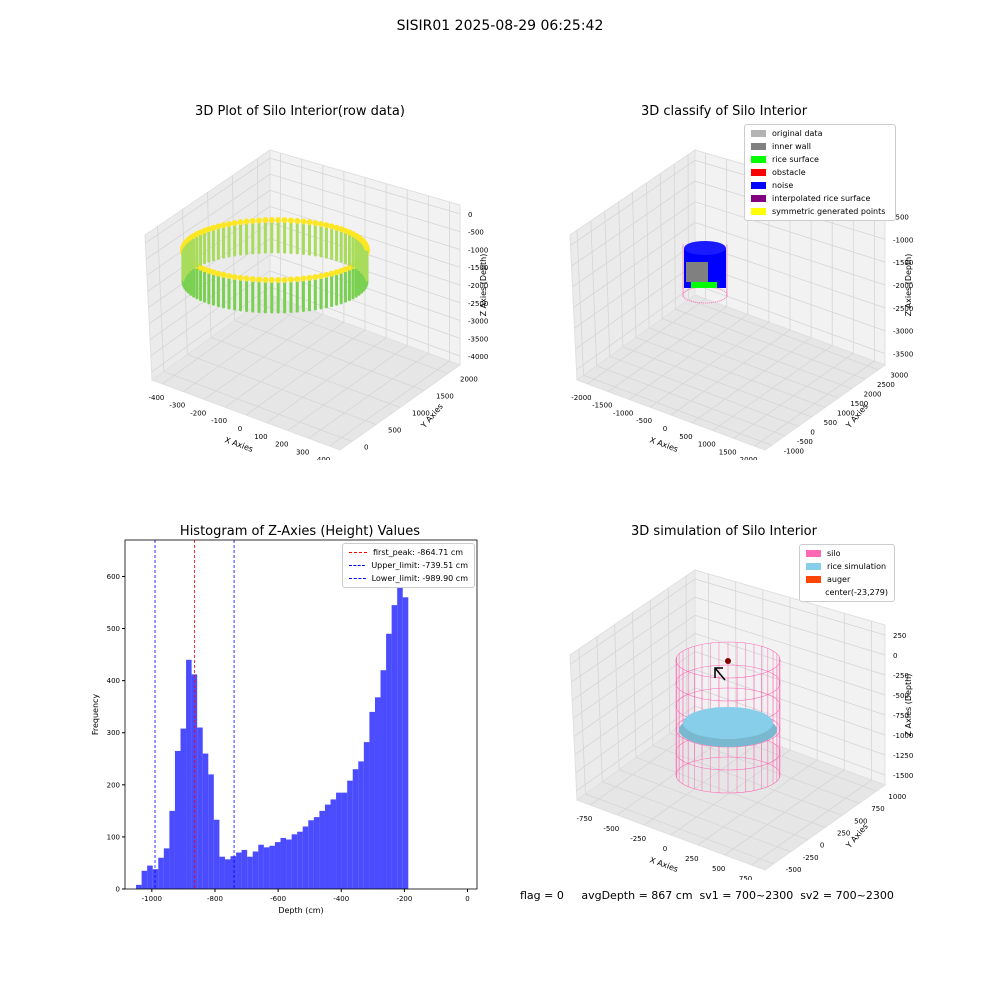 This screenshot has height=1000, width=1000. I want to click on classify-x-tick: -1500, so click(602, 406).